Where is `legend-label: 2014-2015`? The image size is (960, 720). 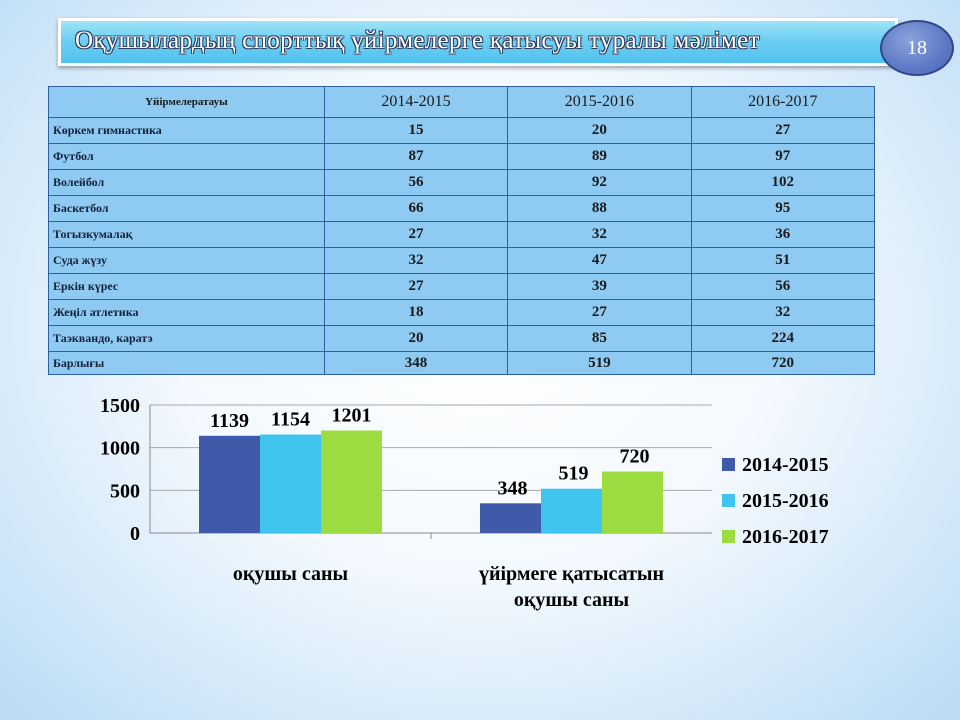
legend-label: 2014-2015 is located at coordinates (785, 465).